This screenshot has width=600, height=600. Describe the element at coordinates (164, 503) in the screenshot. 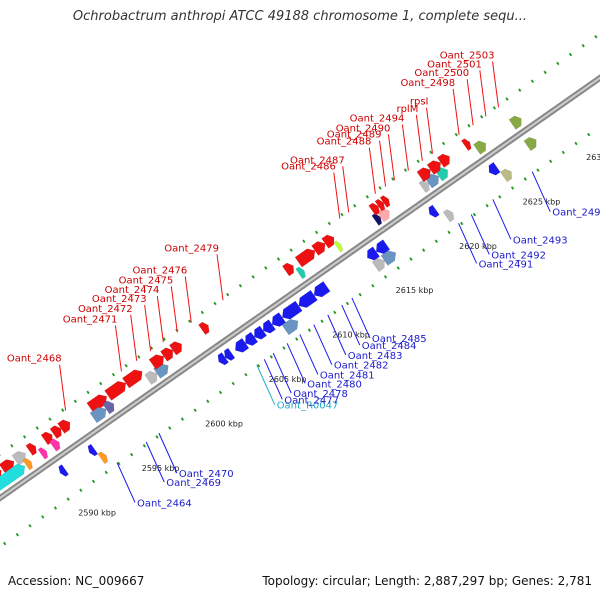

I see `gene-label-reverse: Oant_2464` at that location.